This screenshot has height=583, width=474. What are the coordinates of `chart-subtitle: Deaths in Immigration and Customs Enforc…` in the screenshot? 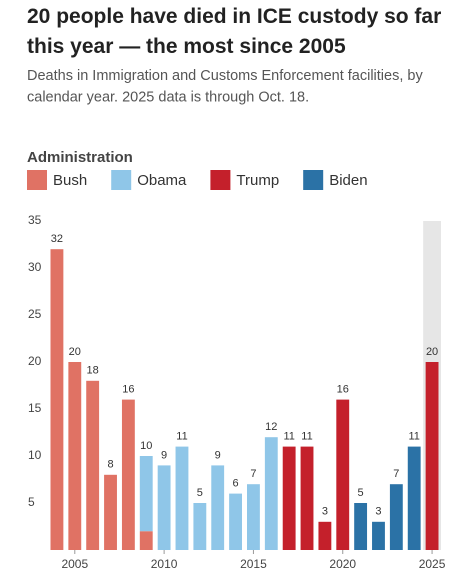 It's located at (225, 87).